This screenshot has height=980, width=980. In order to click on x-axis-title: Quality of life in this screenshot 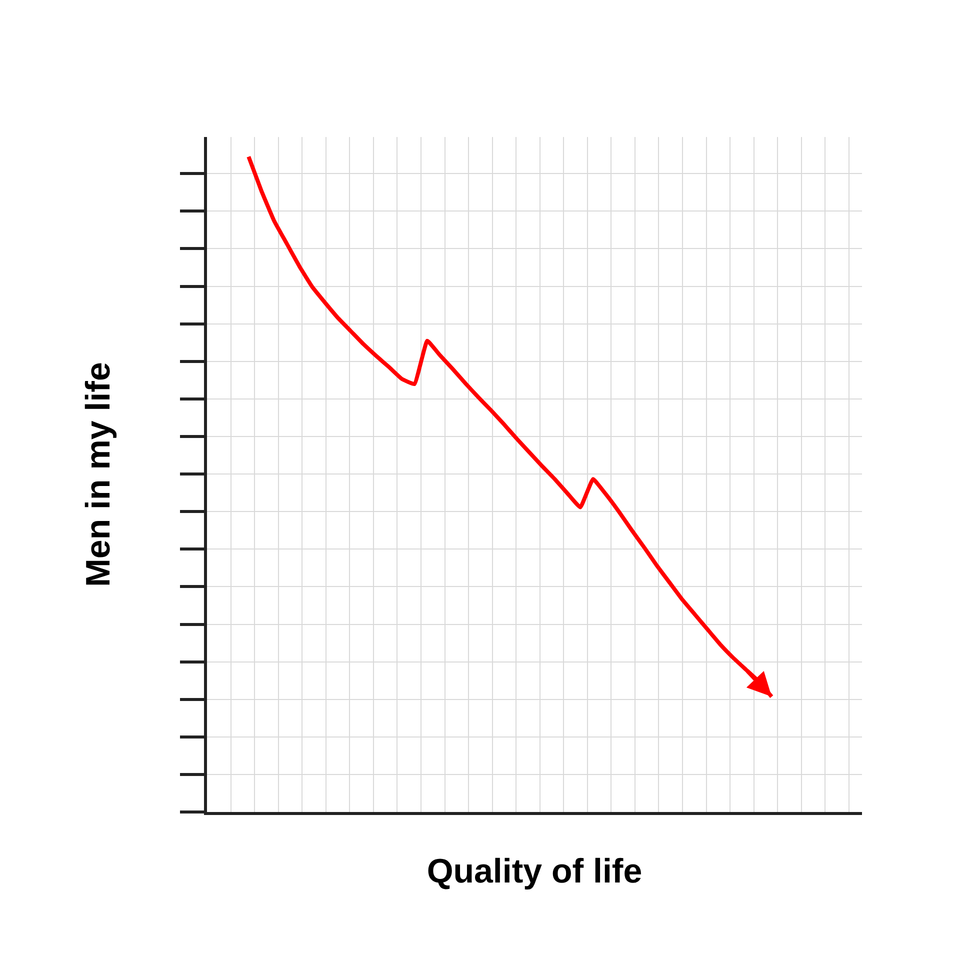, I will do `click(534, 871)`.